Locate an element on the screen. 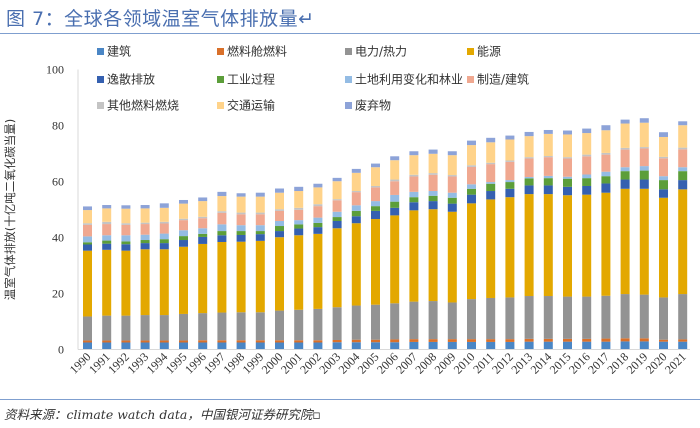 This screenshot has width=700, height=428. bar-stack-2017 is located at coordinates (606, 237).